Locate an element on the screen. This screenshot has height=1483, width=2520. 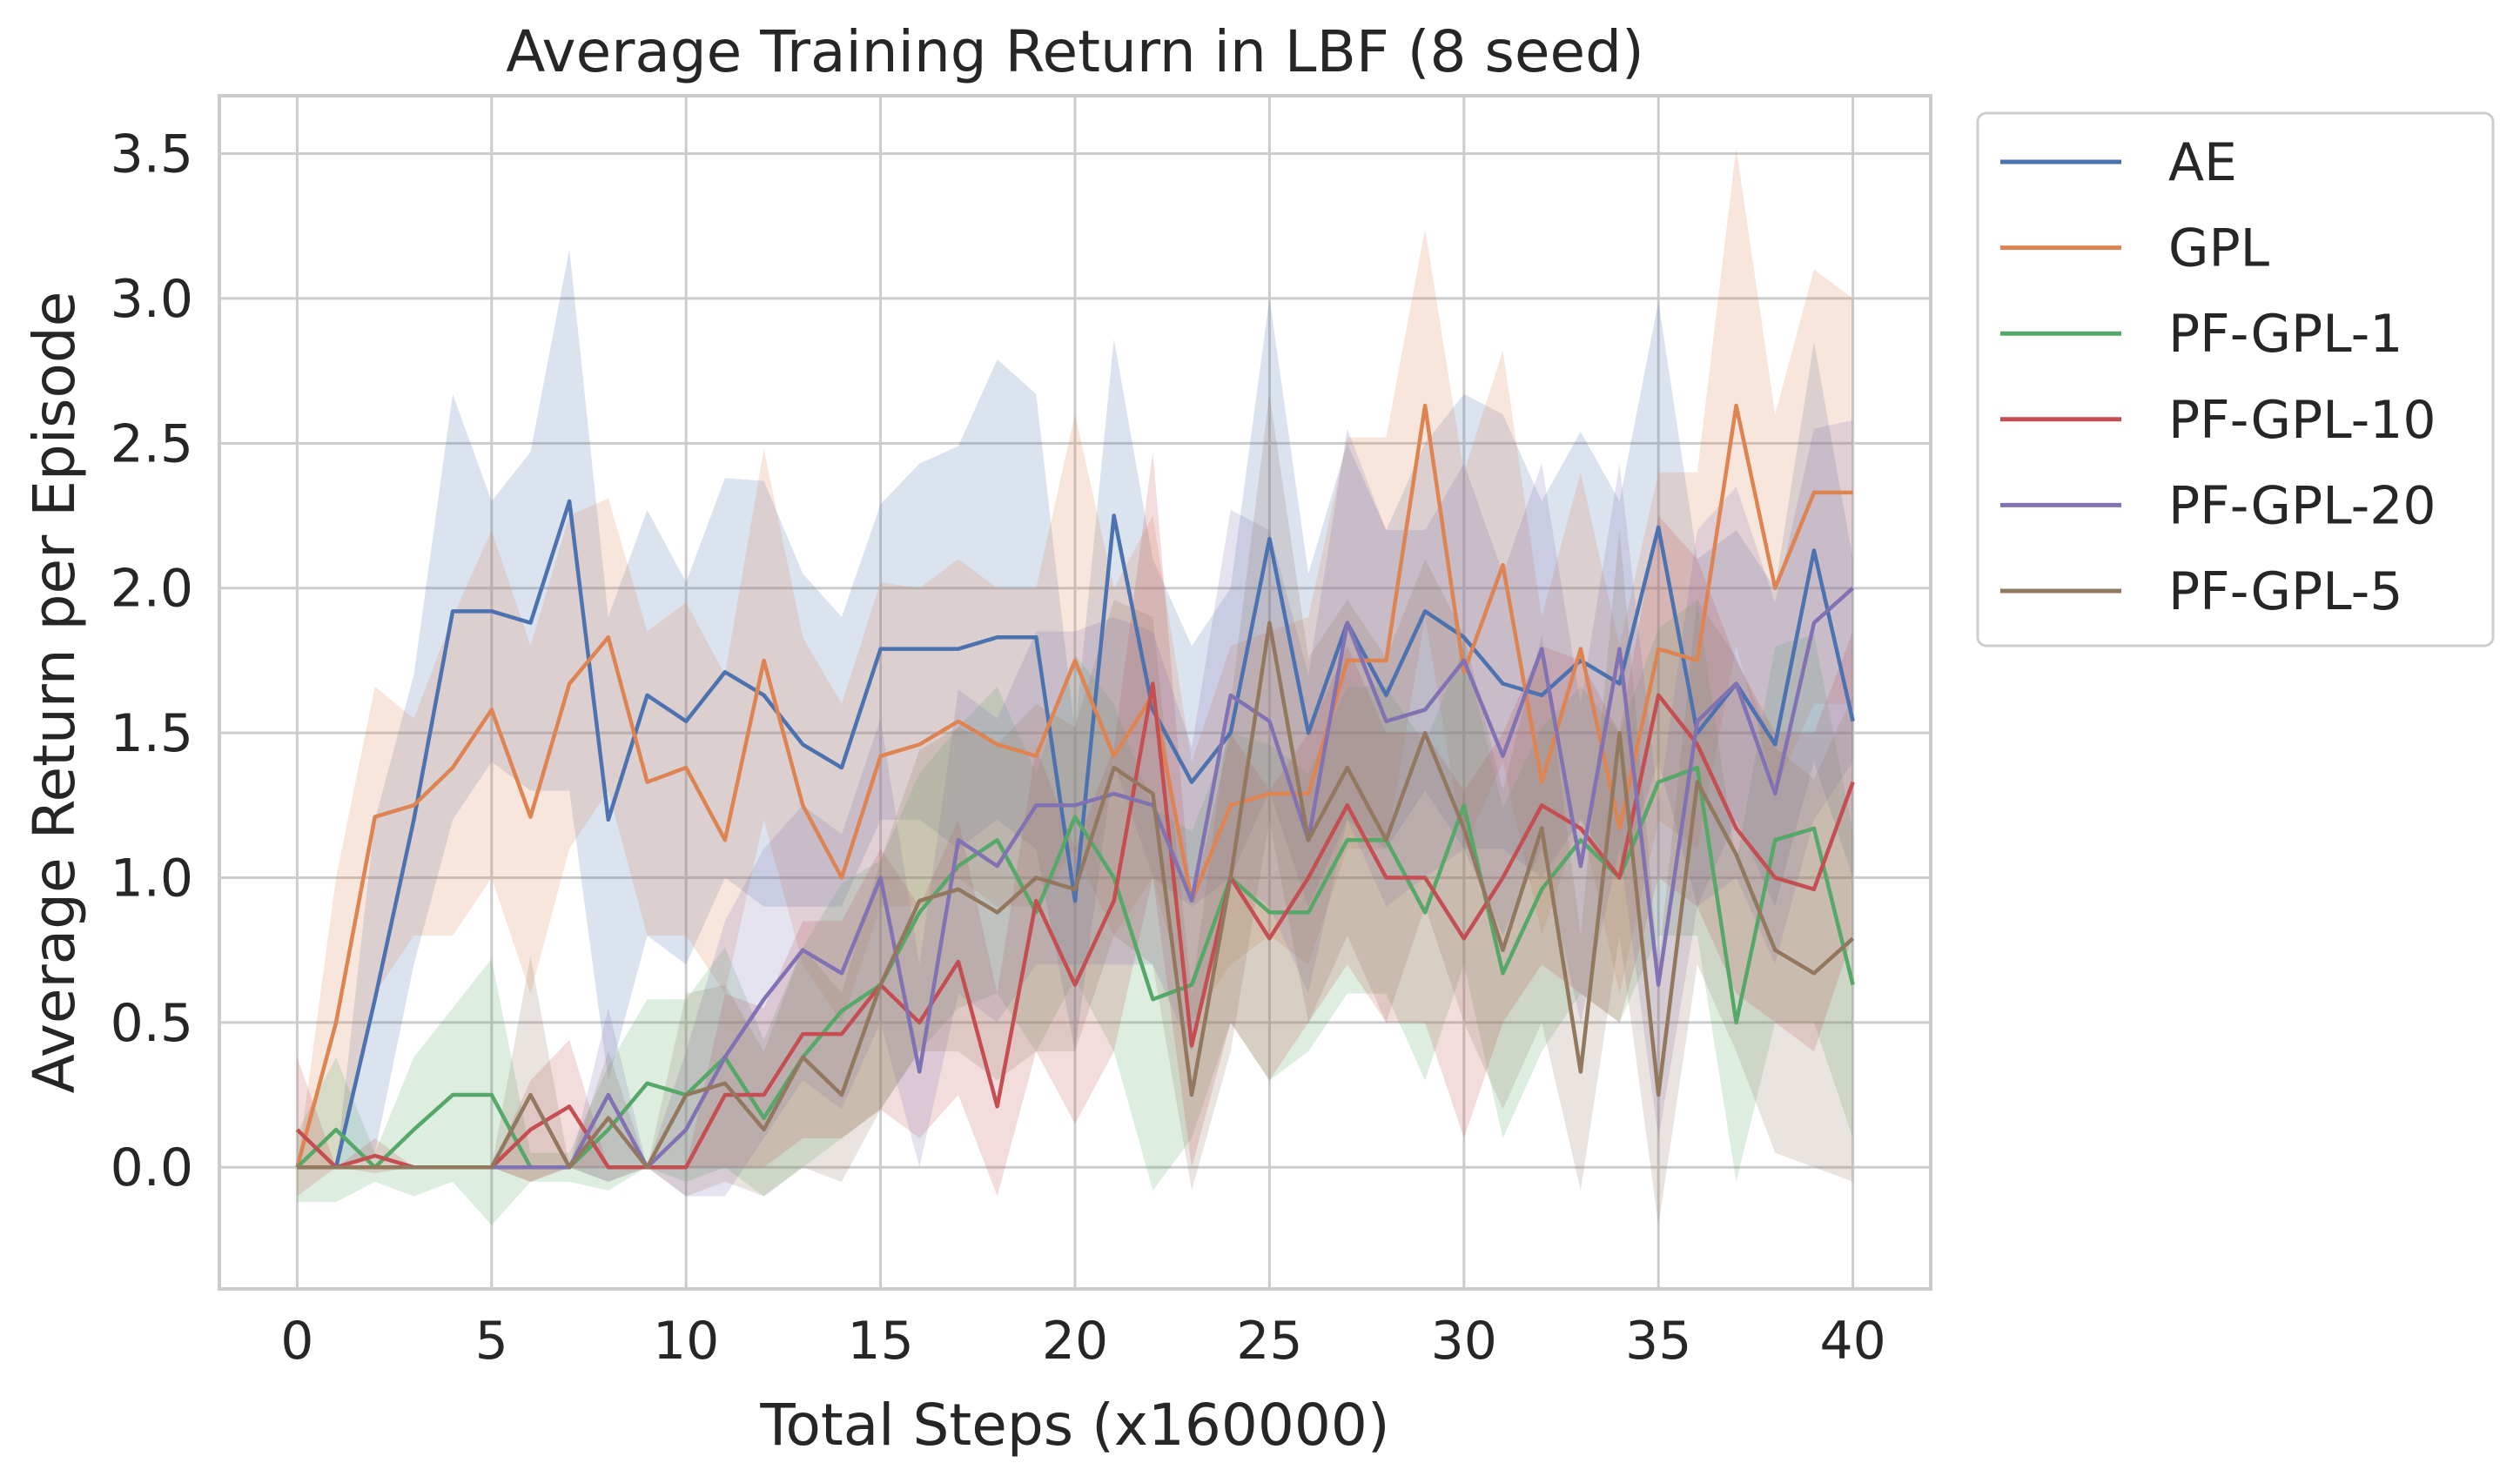
x-tick-label: 10 is located at coordinates (686, 1341).